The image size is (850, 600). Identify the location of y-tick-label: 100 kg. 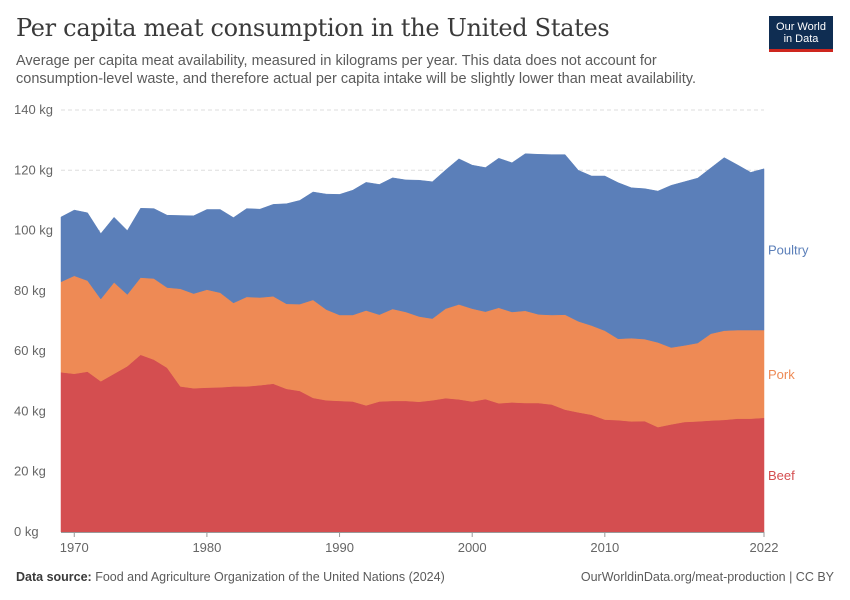
(33, 230).